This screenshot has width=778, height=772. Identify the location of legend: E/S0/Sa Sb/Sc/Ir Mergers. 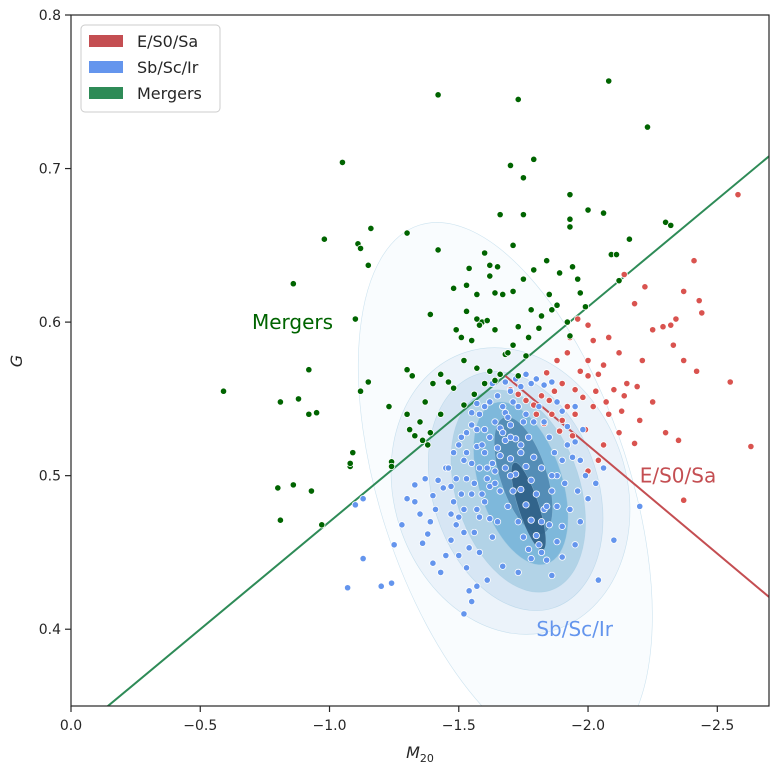
(150, 68).